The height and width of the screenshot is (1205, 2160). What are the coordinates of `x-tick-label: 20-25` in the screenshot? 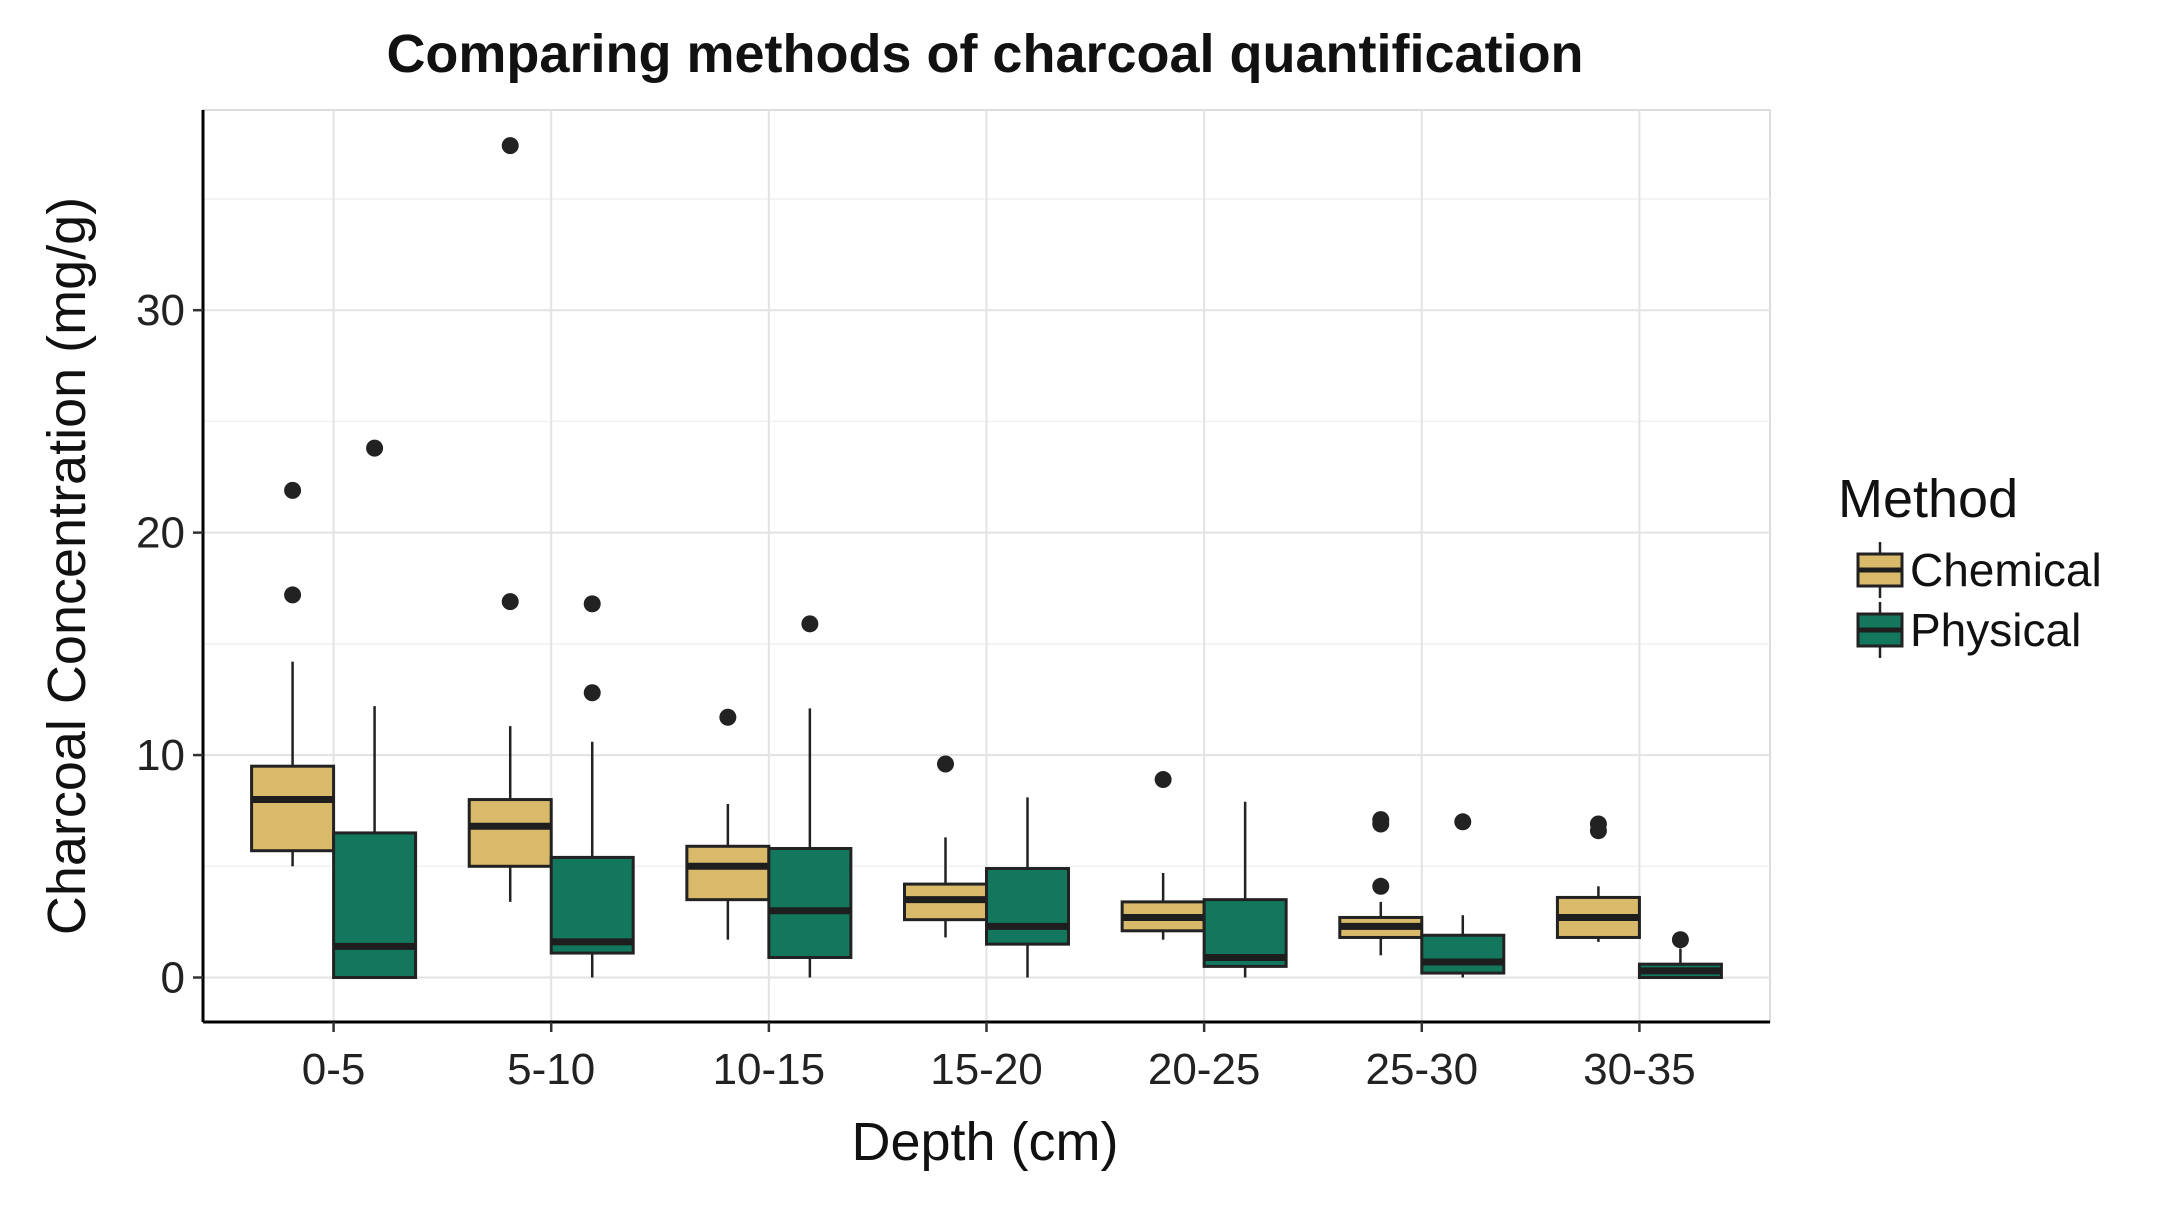 It's located at (1204, 1069).